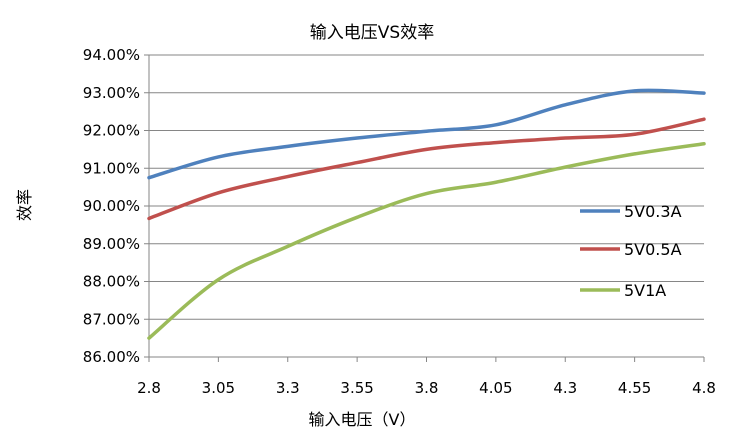 This screenshot has width=745, height=447. Describe the element at coordinates (356, 388) in the screenshot. I see `x-tick-label: 3.55` at that location.